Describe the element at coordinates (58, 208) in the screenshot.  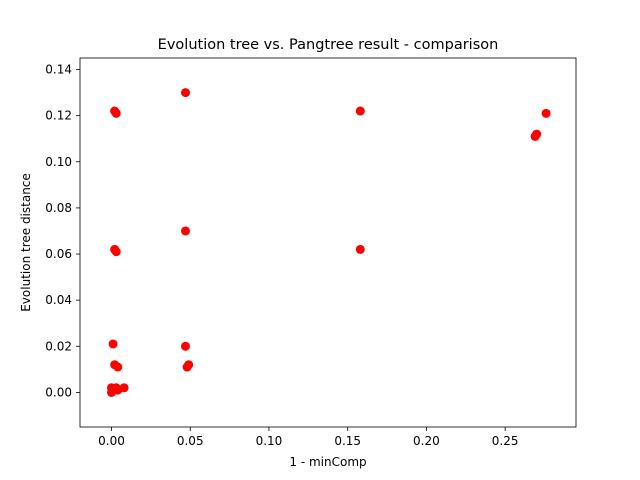
I see `y-tick-label: 0.08` at that location.